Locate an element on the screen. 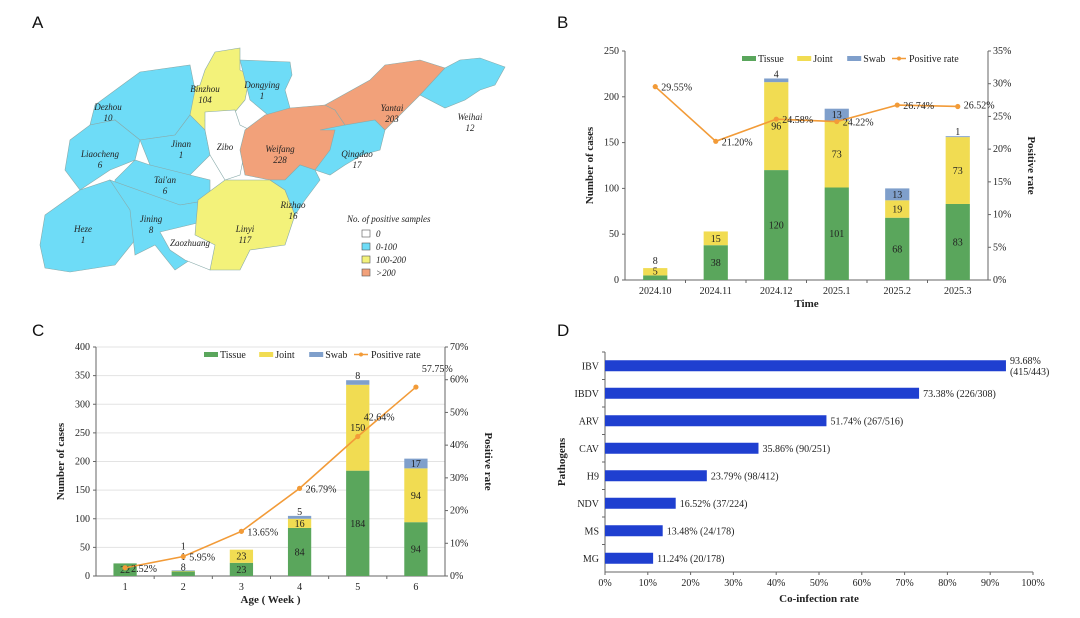  y-tick-label: IBDV is located at coordinates (587, 394).